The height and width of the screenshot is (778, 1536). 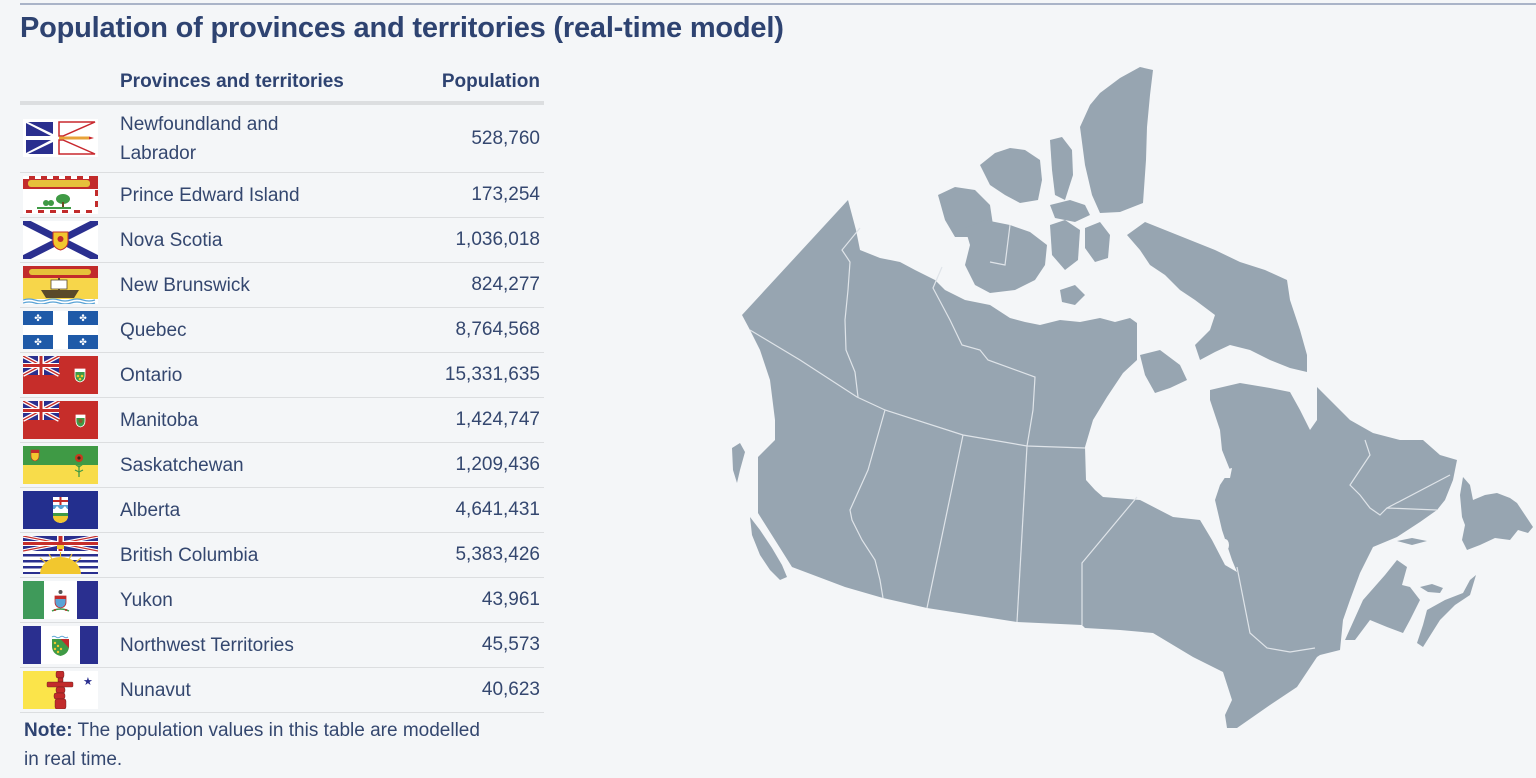 What do you see at coordinates (150, 510) in the screenshot?
I see `province-name: Alberta` at bounding box center [150, 510].